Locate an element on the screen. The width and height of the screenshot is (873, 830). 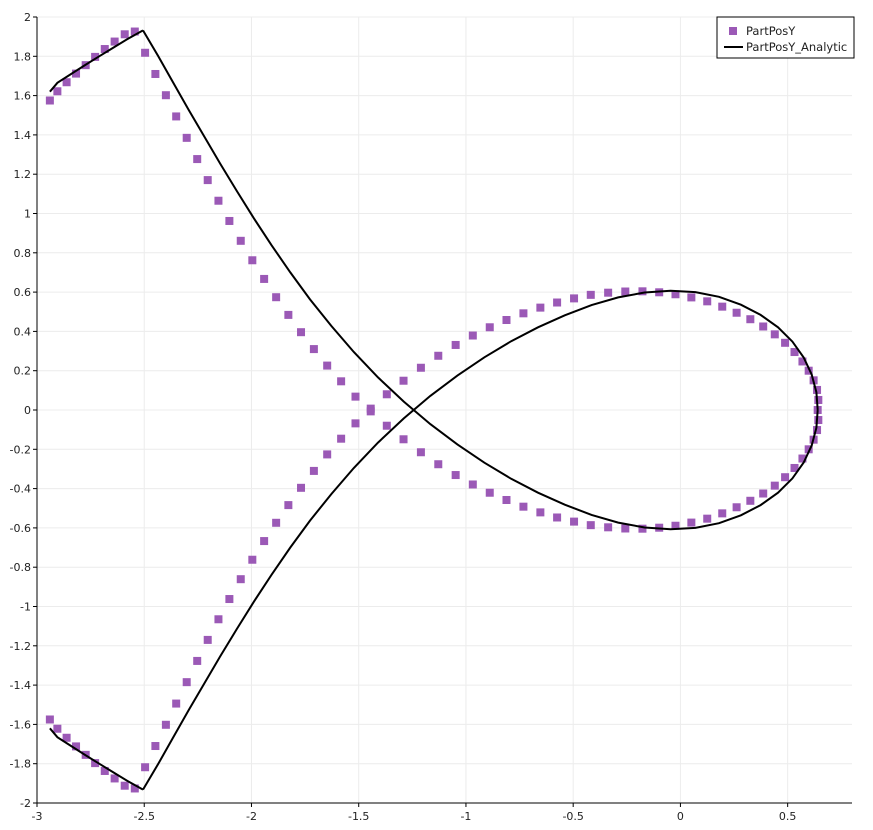
y-tick-label: 0 is located at coordinates (27, 410).